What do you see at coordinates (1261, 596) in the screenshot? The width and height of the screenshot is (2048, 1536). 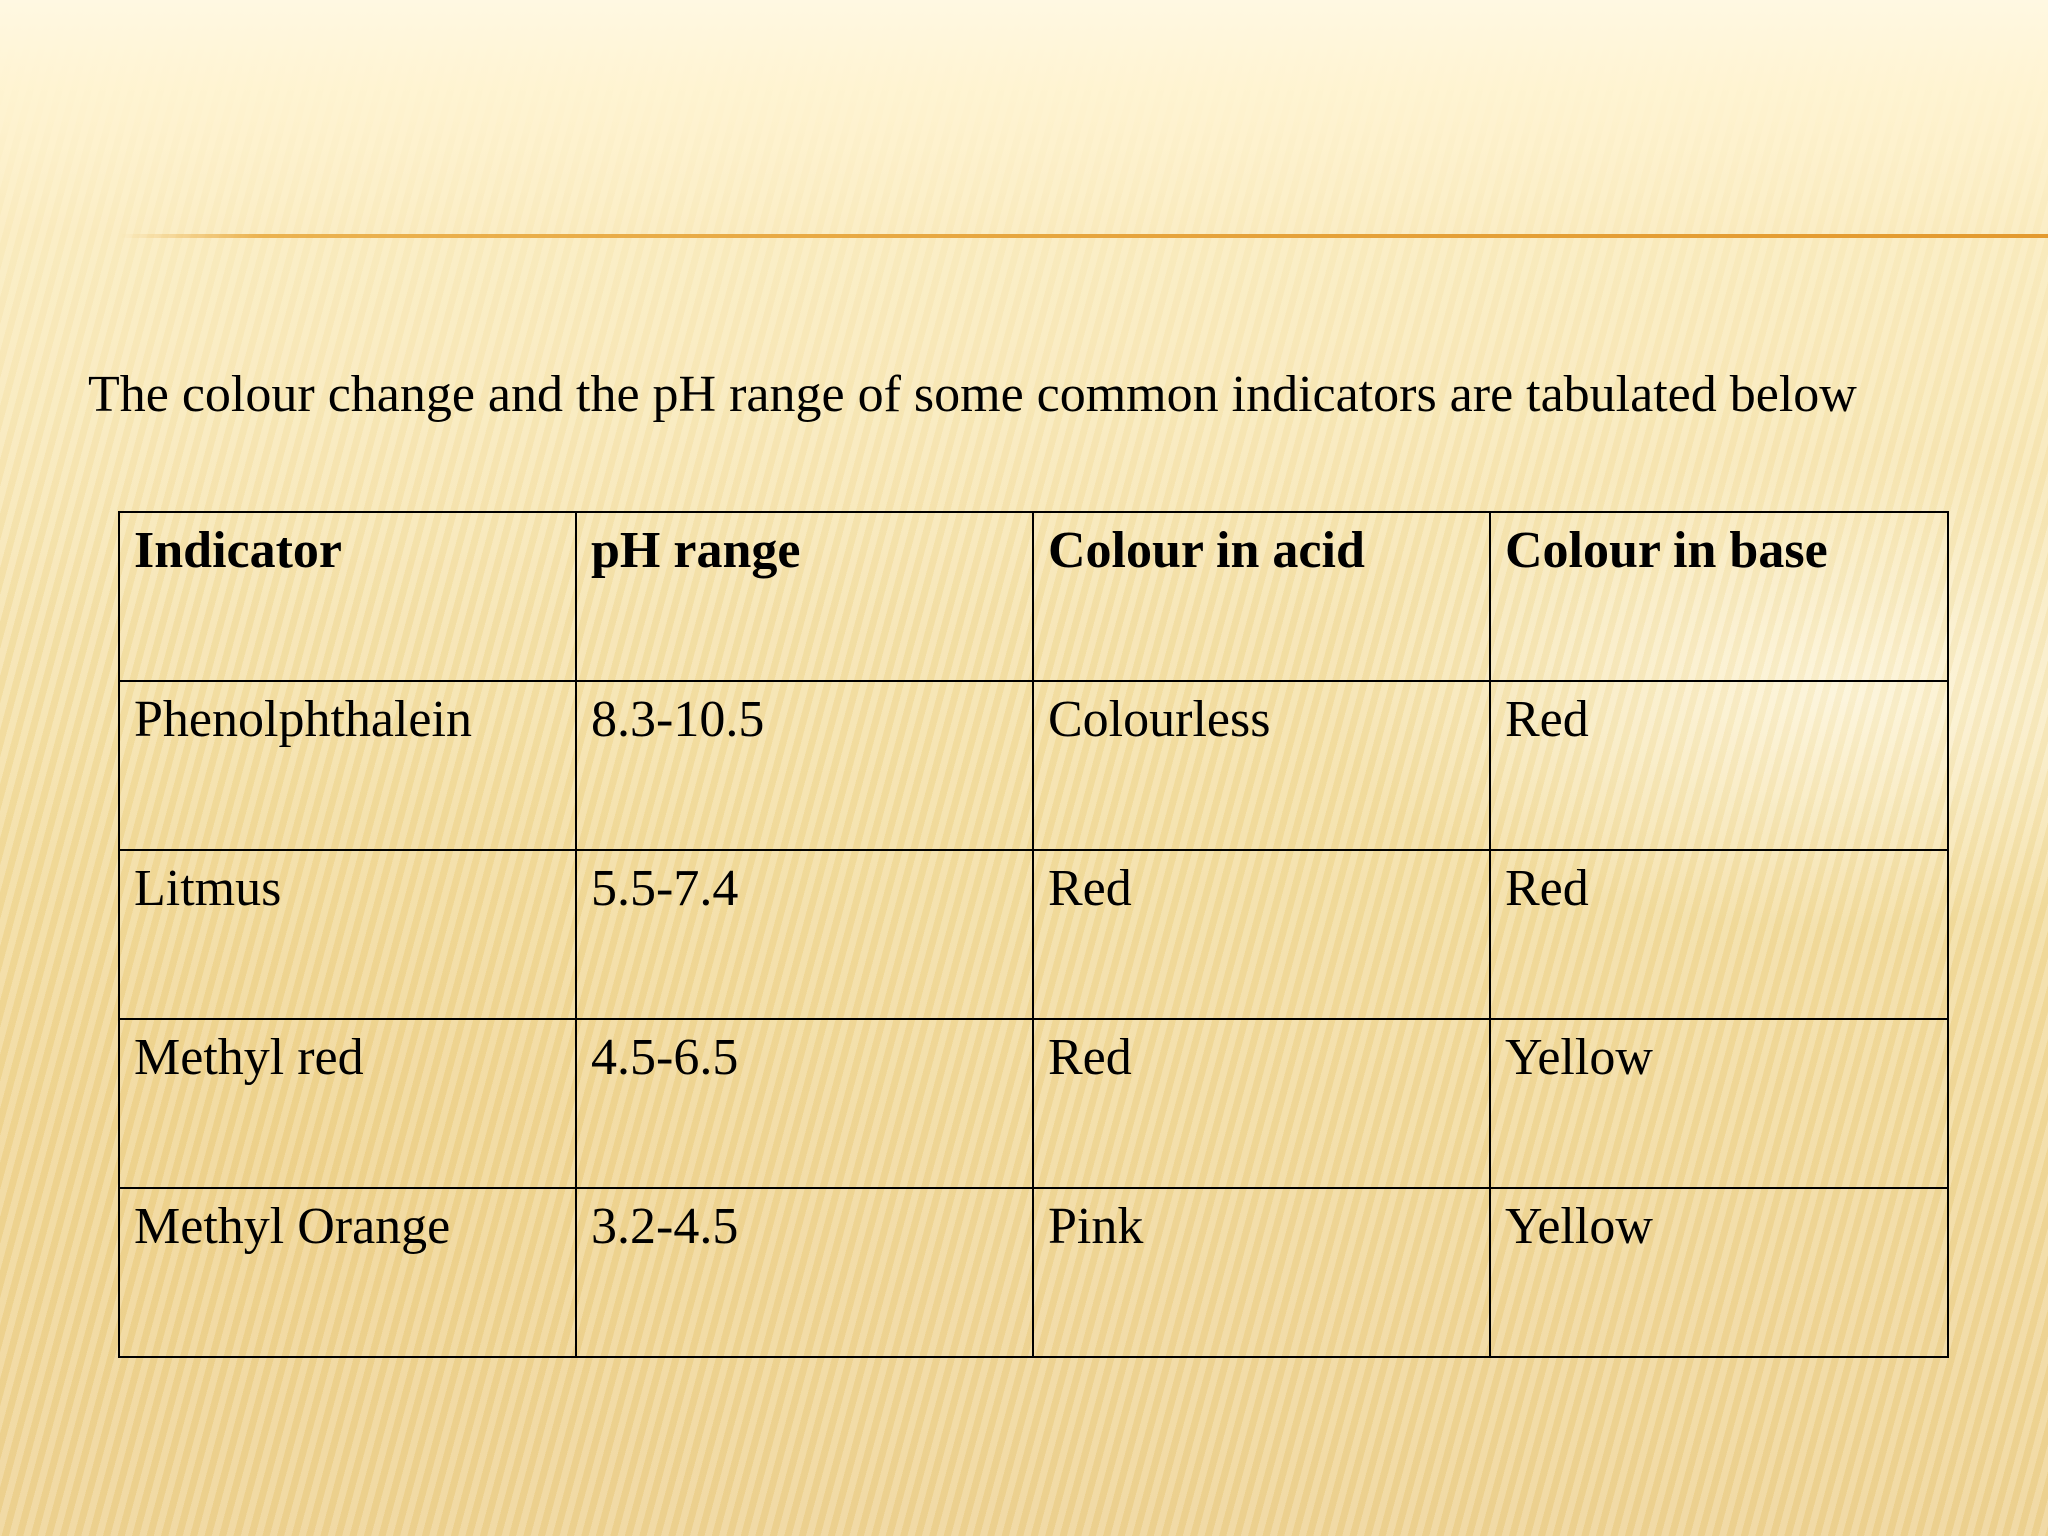 I see `header-colour-in-acid: Colour in acid` at bounding box center [1261, 596].